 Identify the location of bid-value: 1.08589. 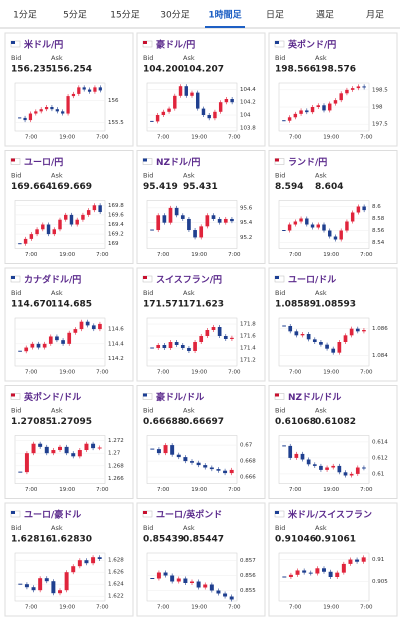
(295, 305).